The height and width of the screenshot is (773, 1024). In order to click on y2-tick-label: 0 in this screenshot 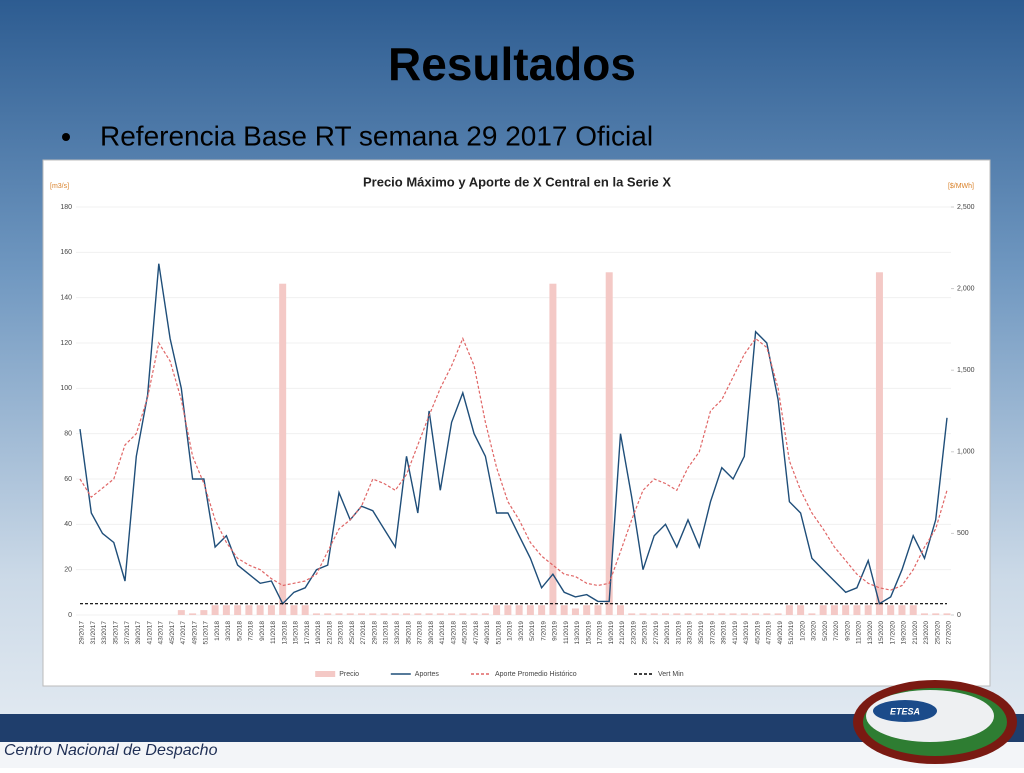, I will do `click(959, 615)`.